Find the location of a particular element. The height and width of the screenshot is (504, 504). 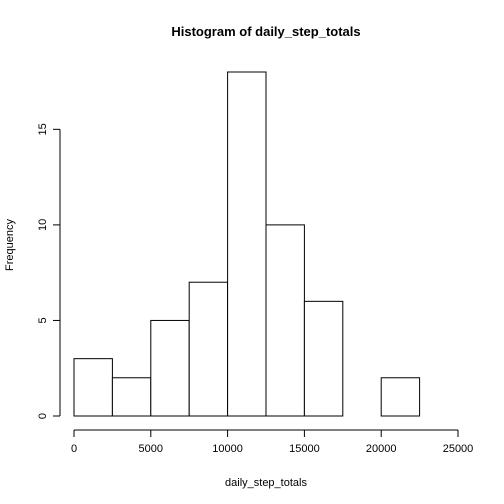

y-tick-label: 5 is located at coordinates (43, 320).